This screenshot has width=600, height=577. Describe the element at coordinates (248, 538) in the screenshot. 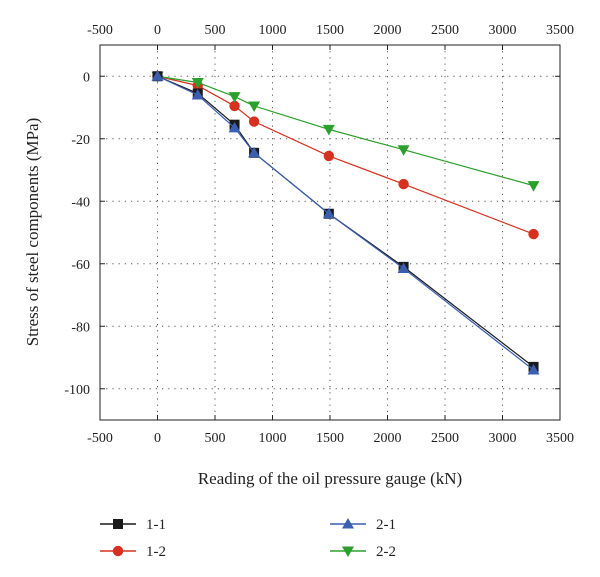

I see `legend: 1-1 1-2 2-1 2-2` at that location.